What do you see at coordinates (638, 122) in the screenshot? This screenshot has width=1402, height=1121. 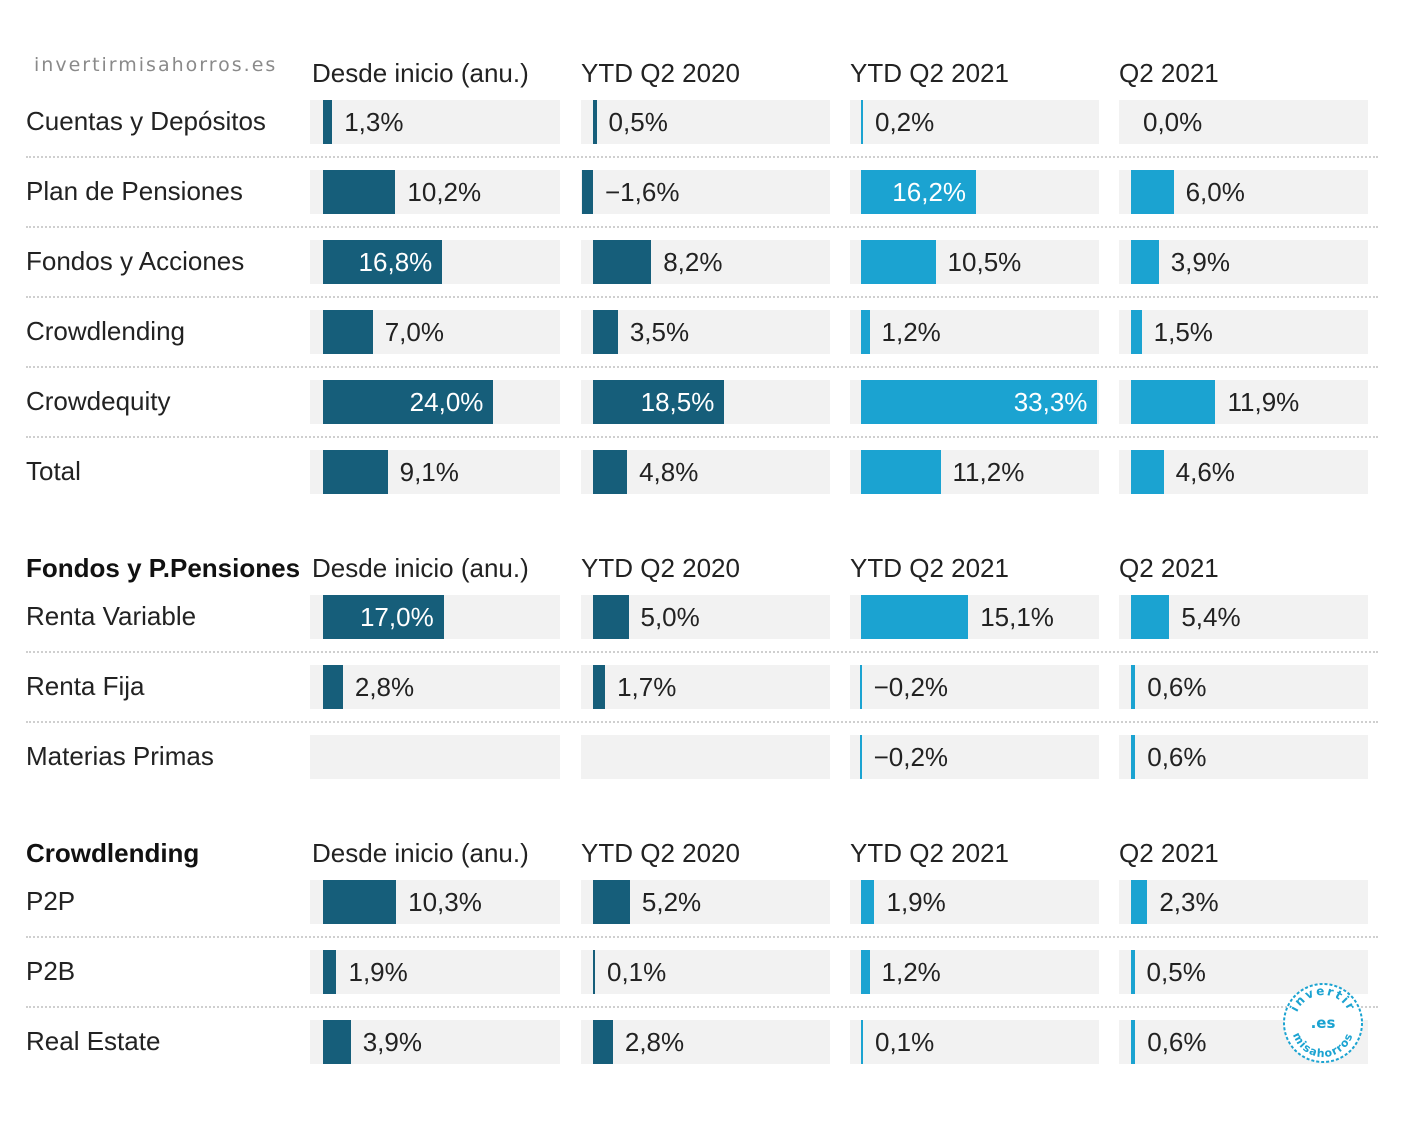 I see `bar-value-label: 0,5%` at bounding box center [638, 122].